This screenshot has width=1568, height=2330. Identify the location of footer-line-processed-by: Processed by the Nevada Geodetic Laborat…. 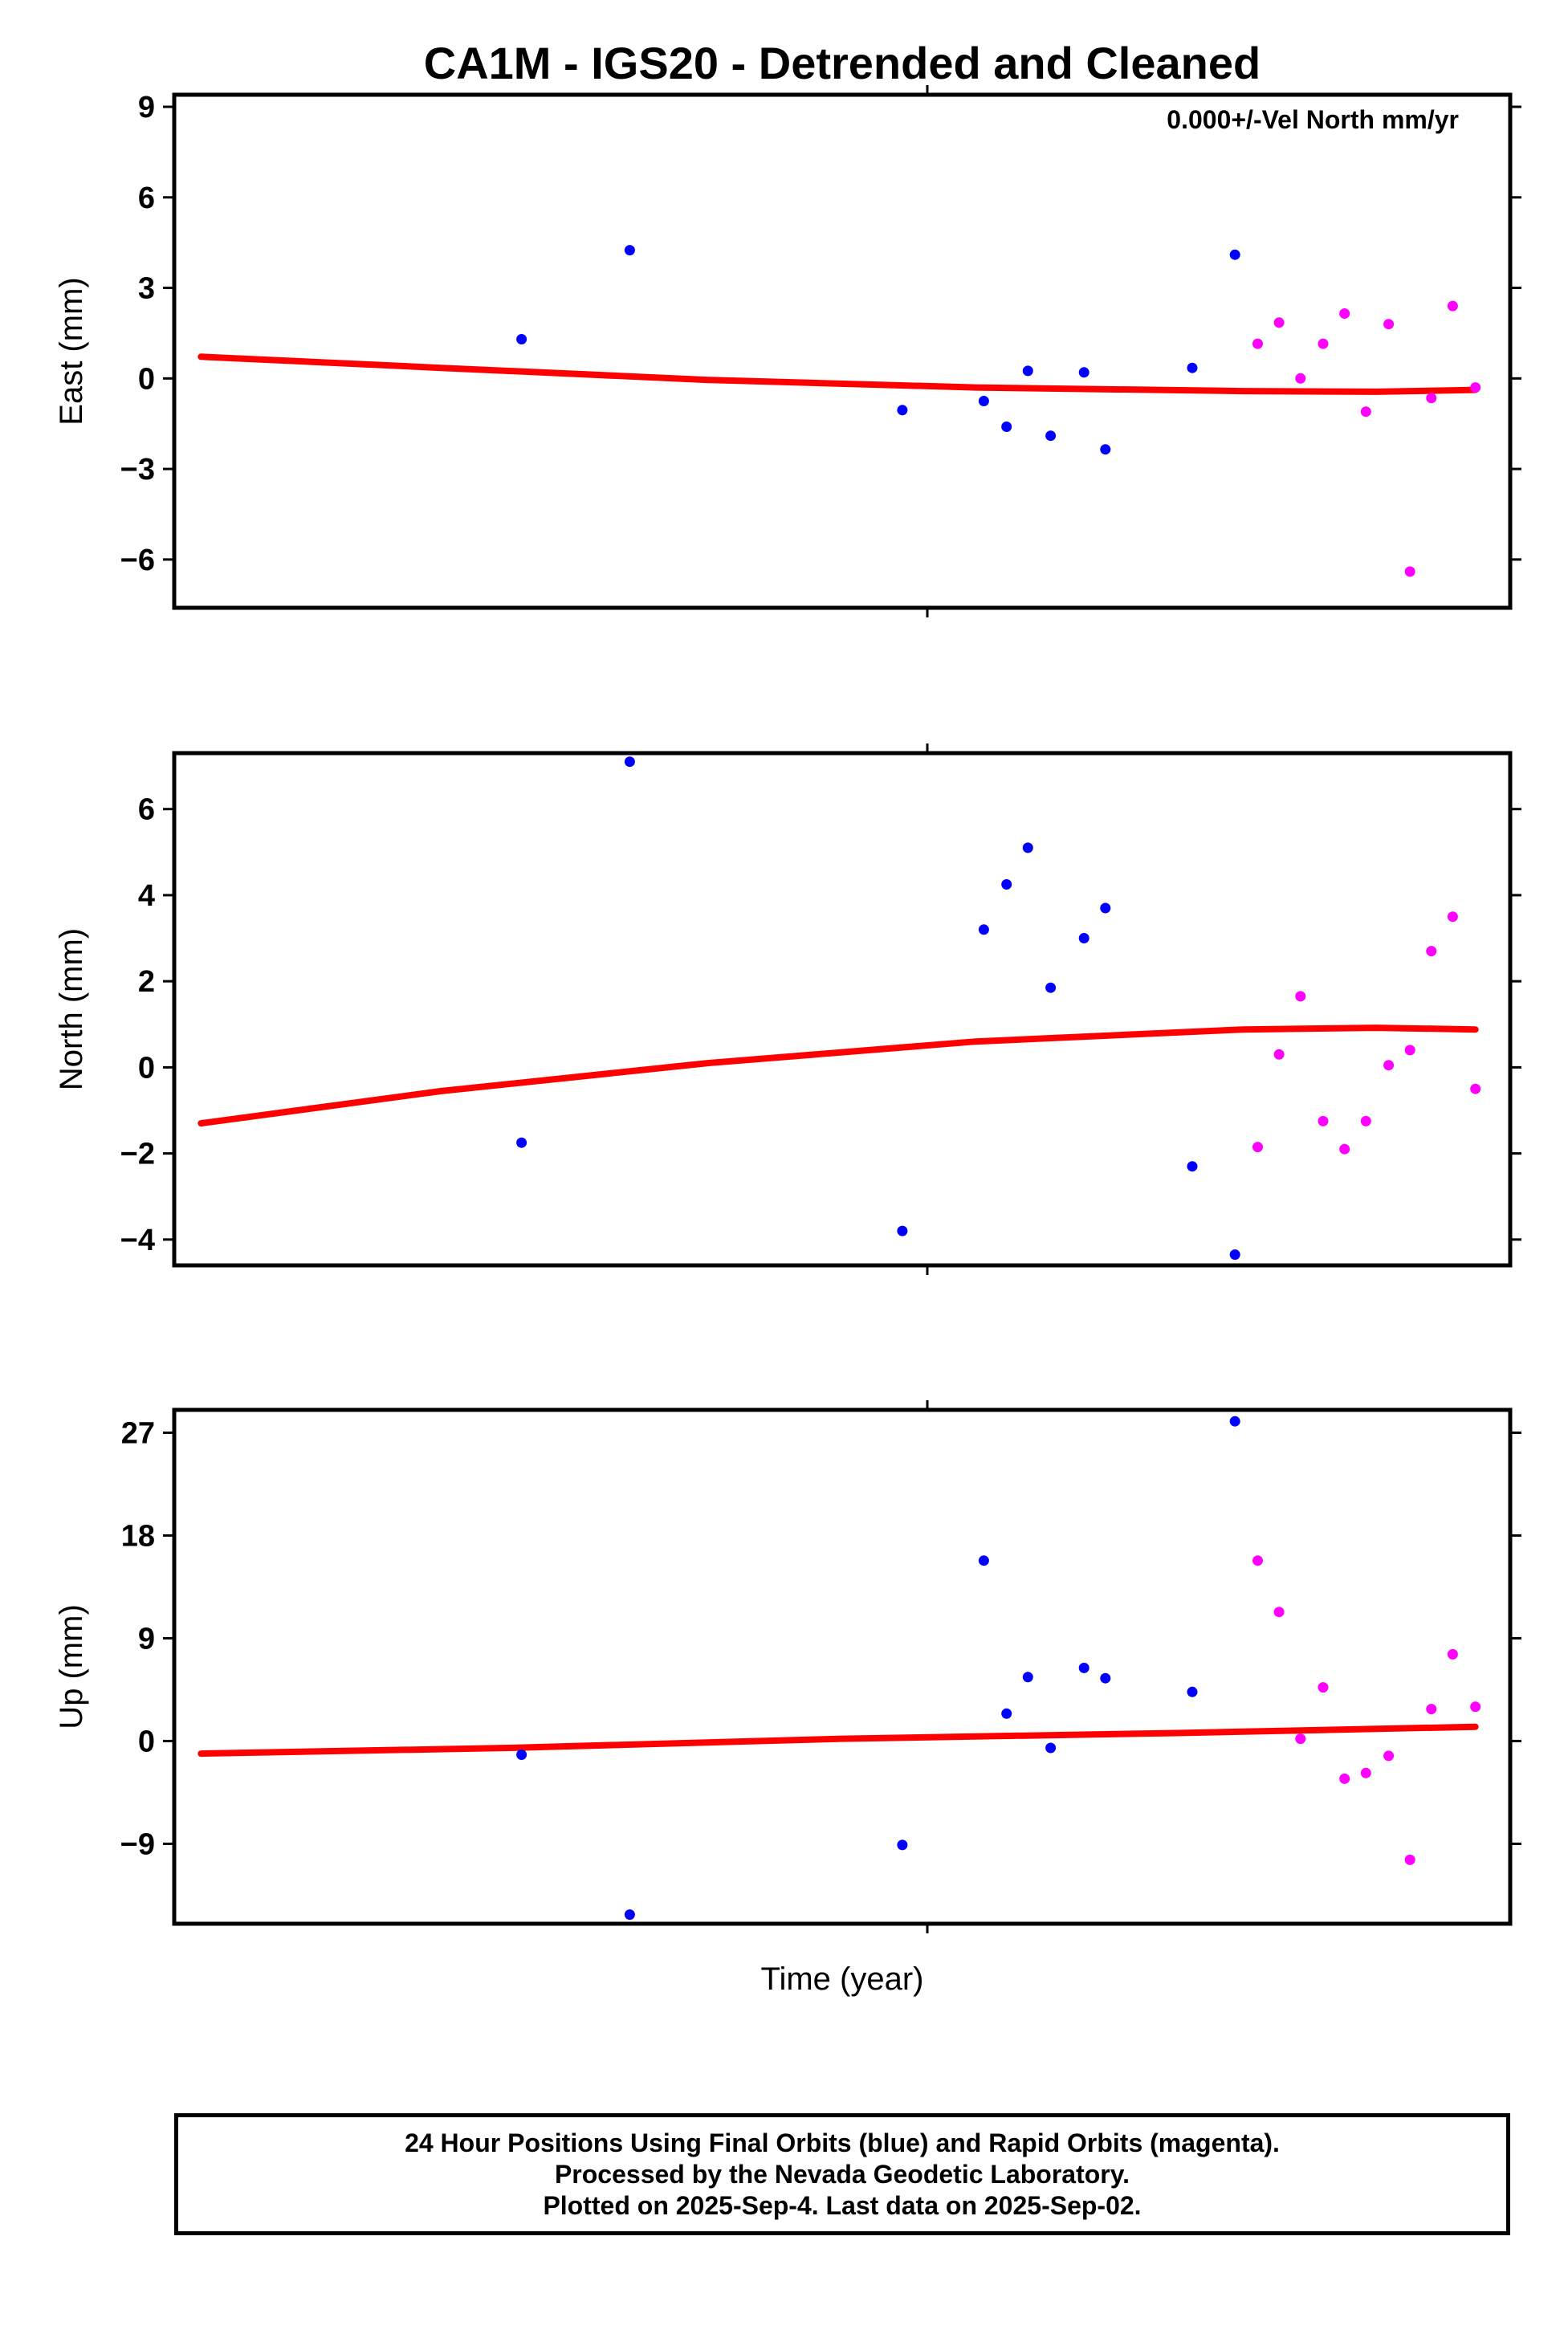
(842, 2174).